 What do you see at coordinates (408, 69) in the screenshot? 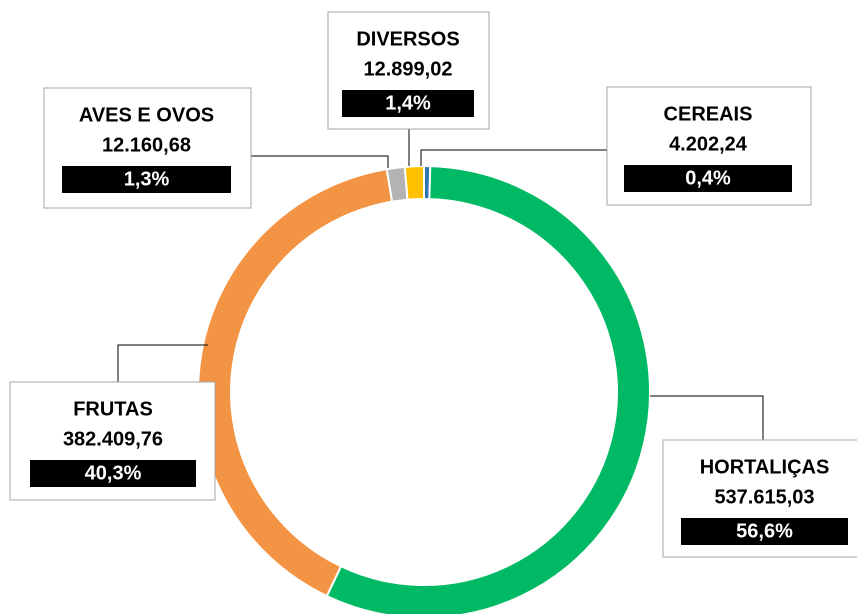
I see `value-label: 12.899,02` at bounding box center [408, 69].